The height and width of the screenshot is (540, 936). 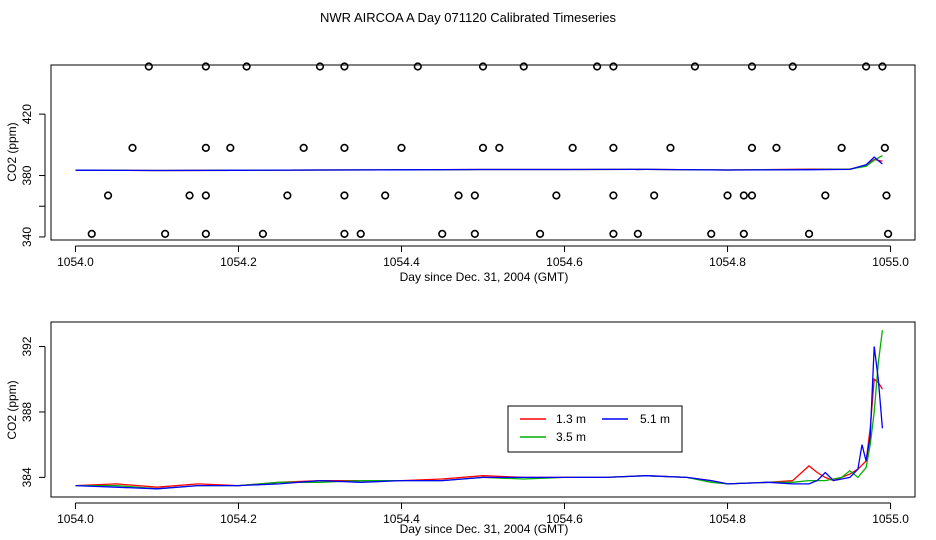 What do you see at coordinates (727, 519) in the screenshot?
I see `bottom-x-tick-label: 1054.8` at bounding box center [727, 519].